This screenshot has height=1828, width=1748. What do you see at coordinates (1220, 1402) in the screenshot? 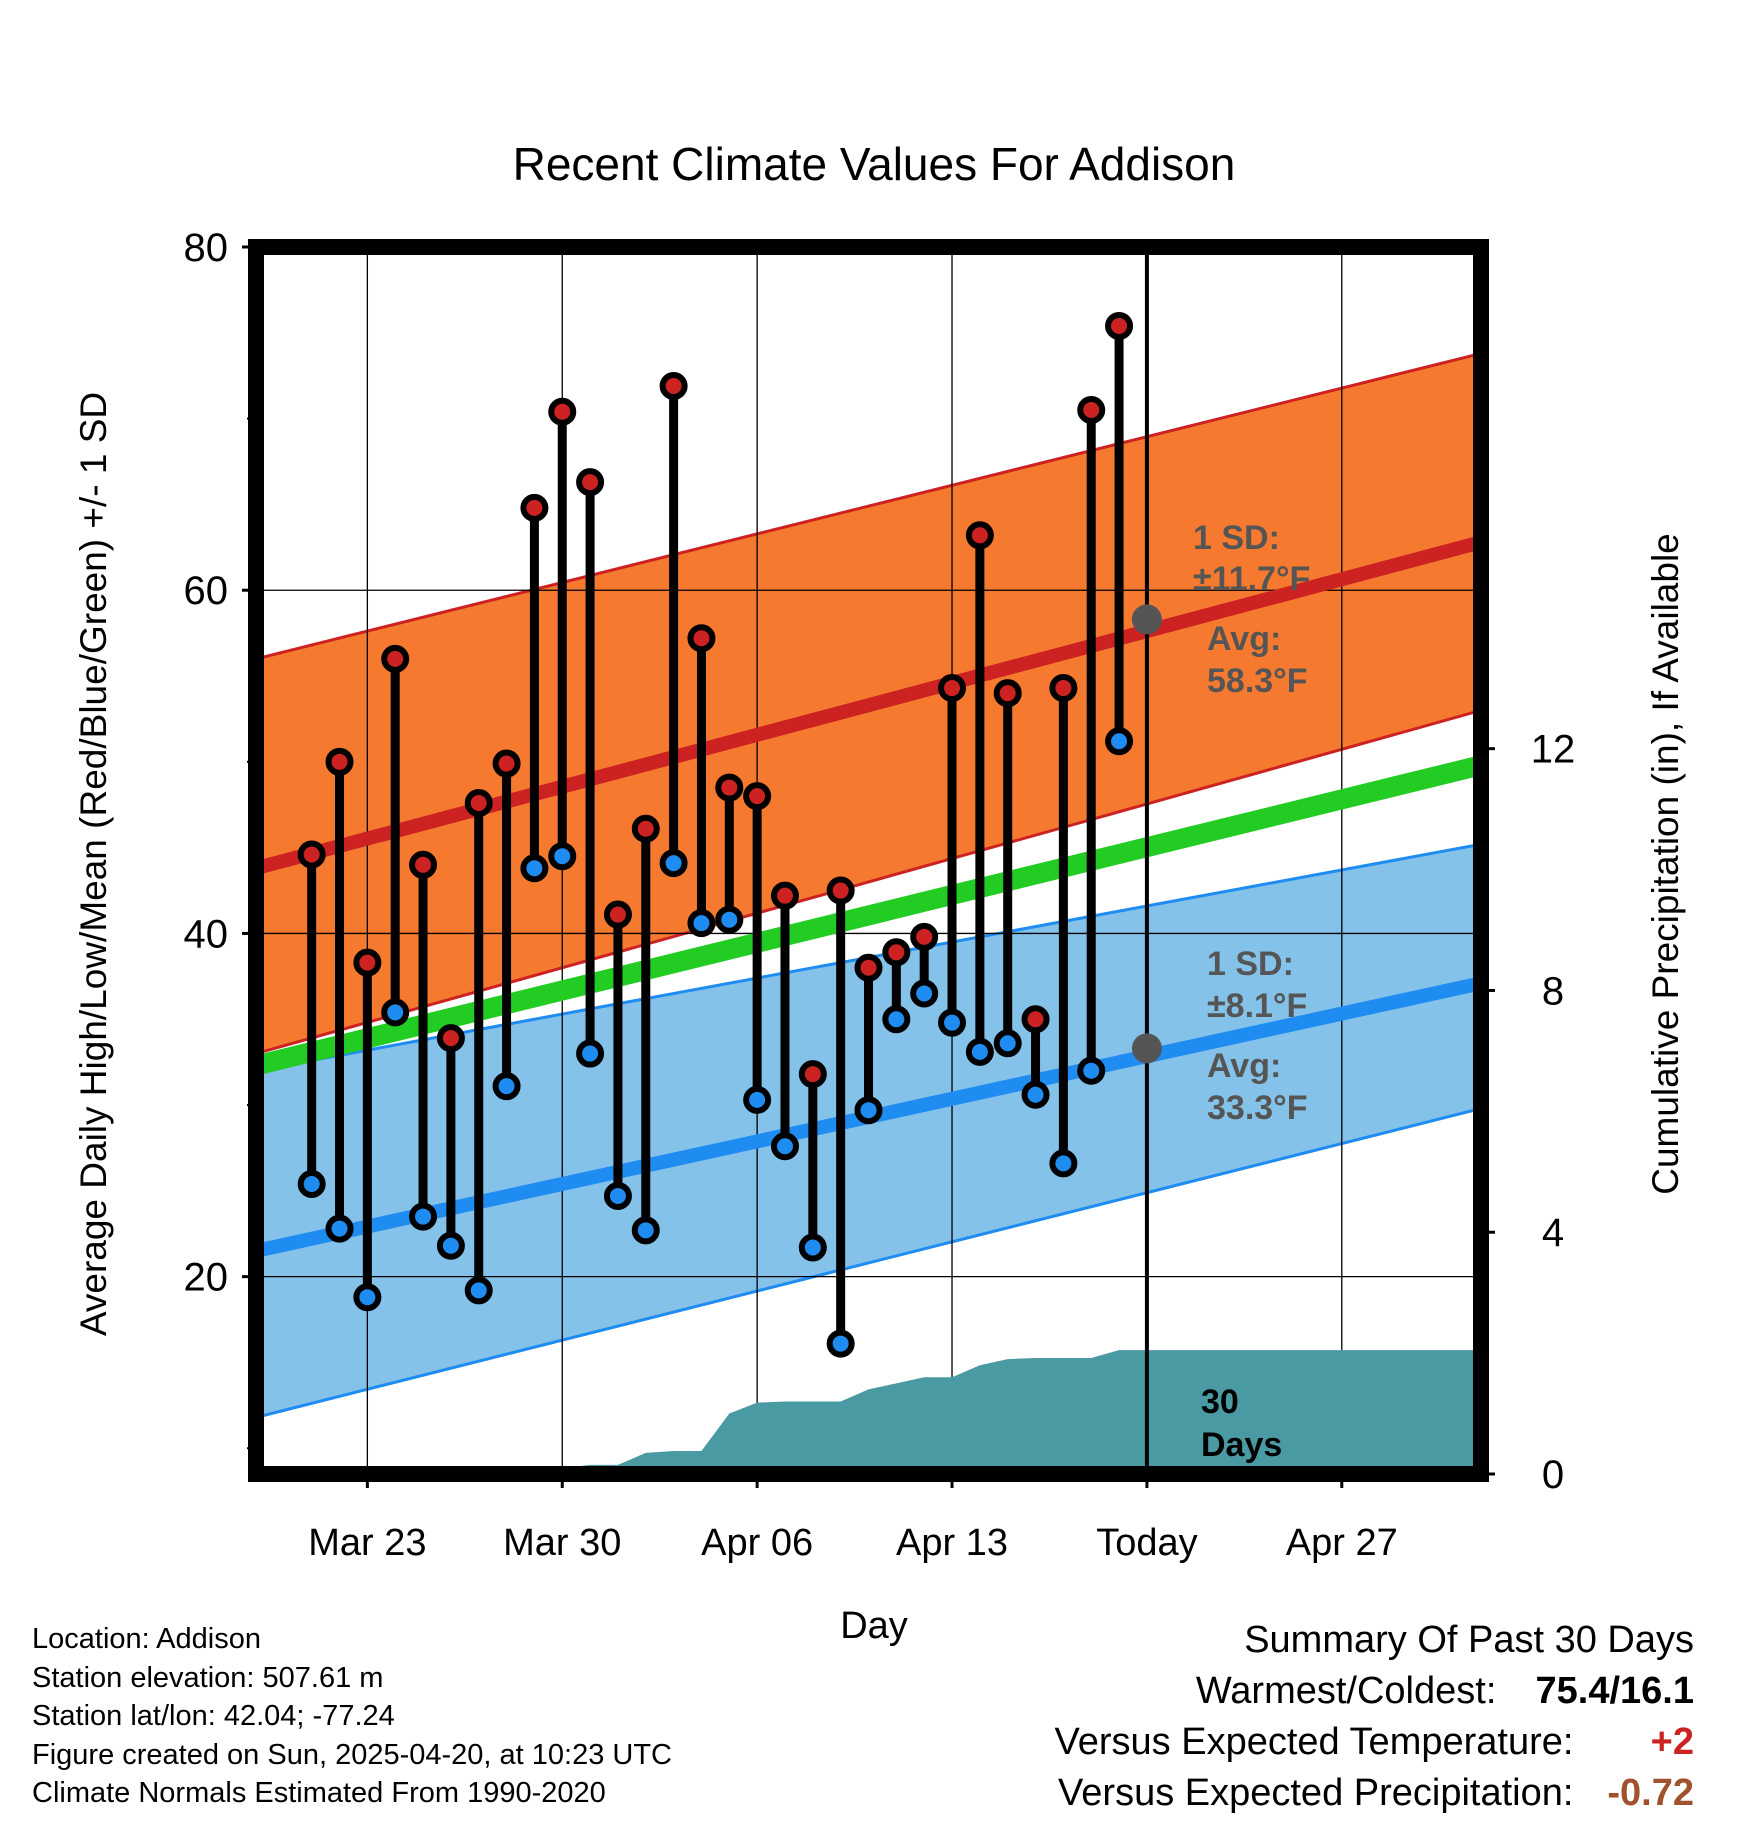
I see `days-label-line1: 30` at bounding box center [1220, 1402].